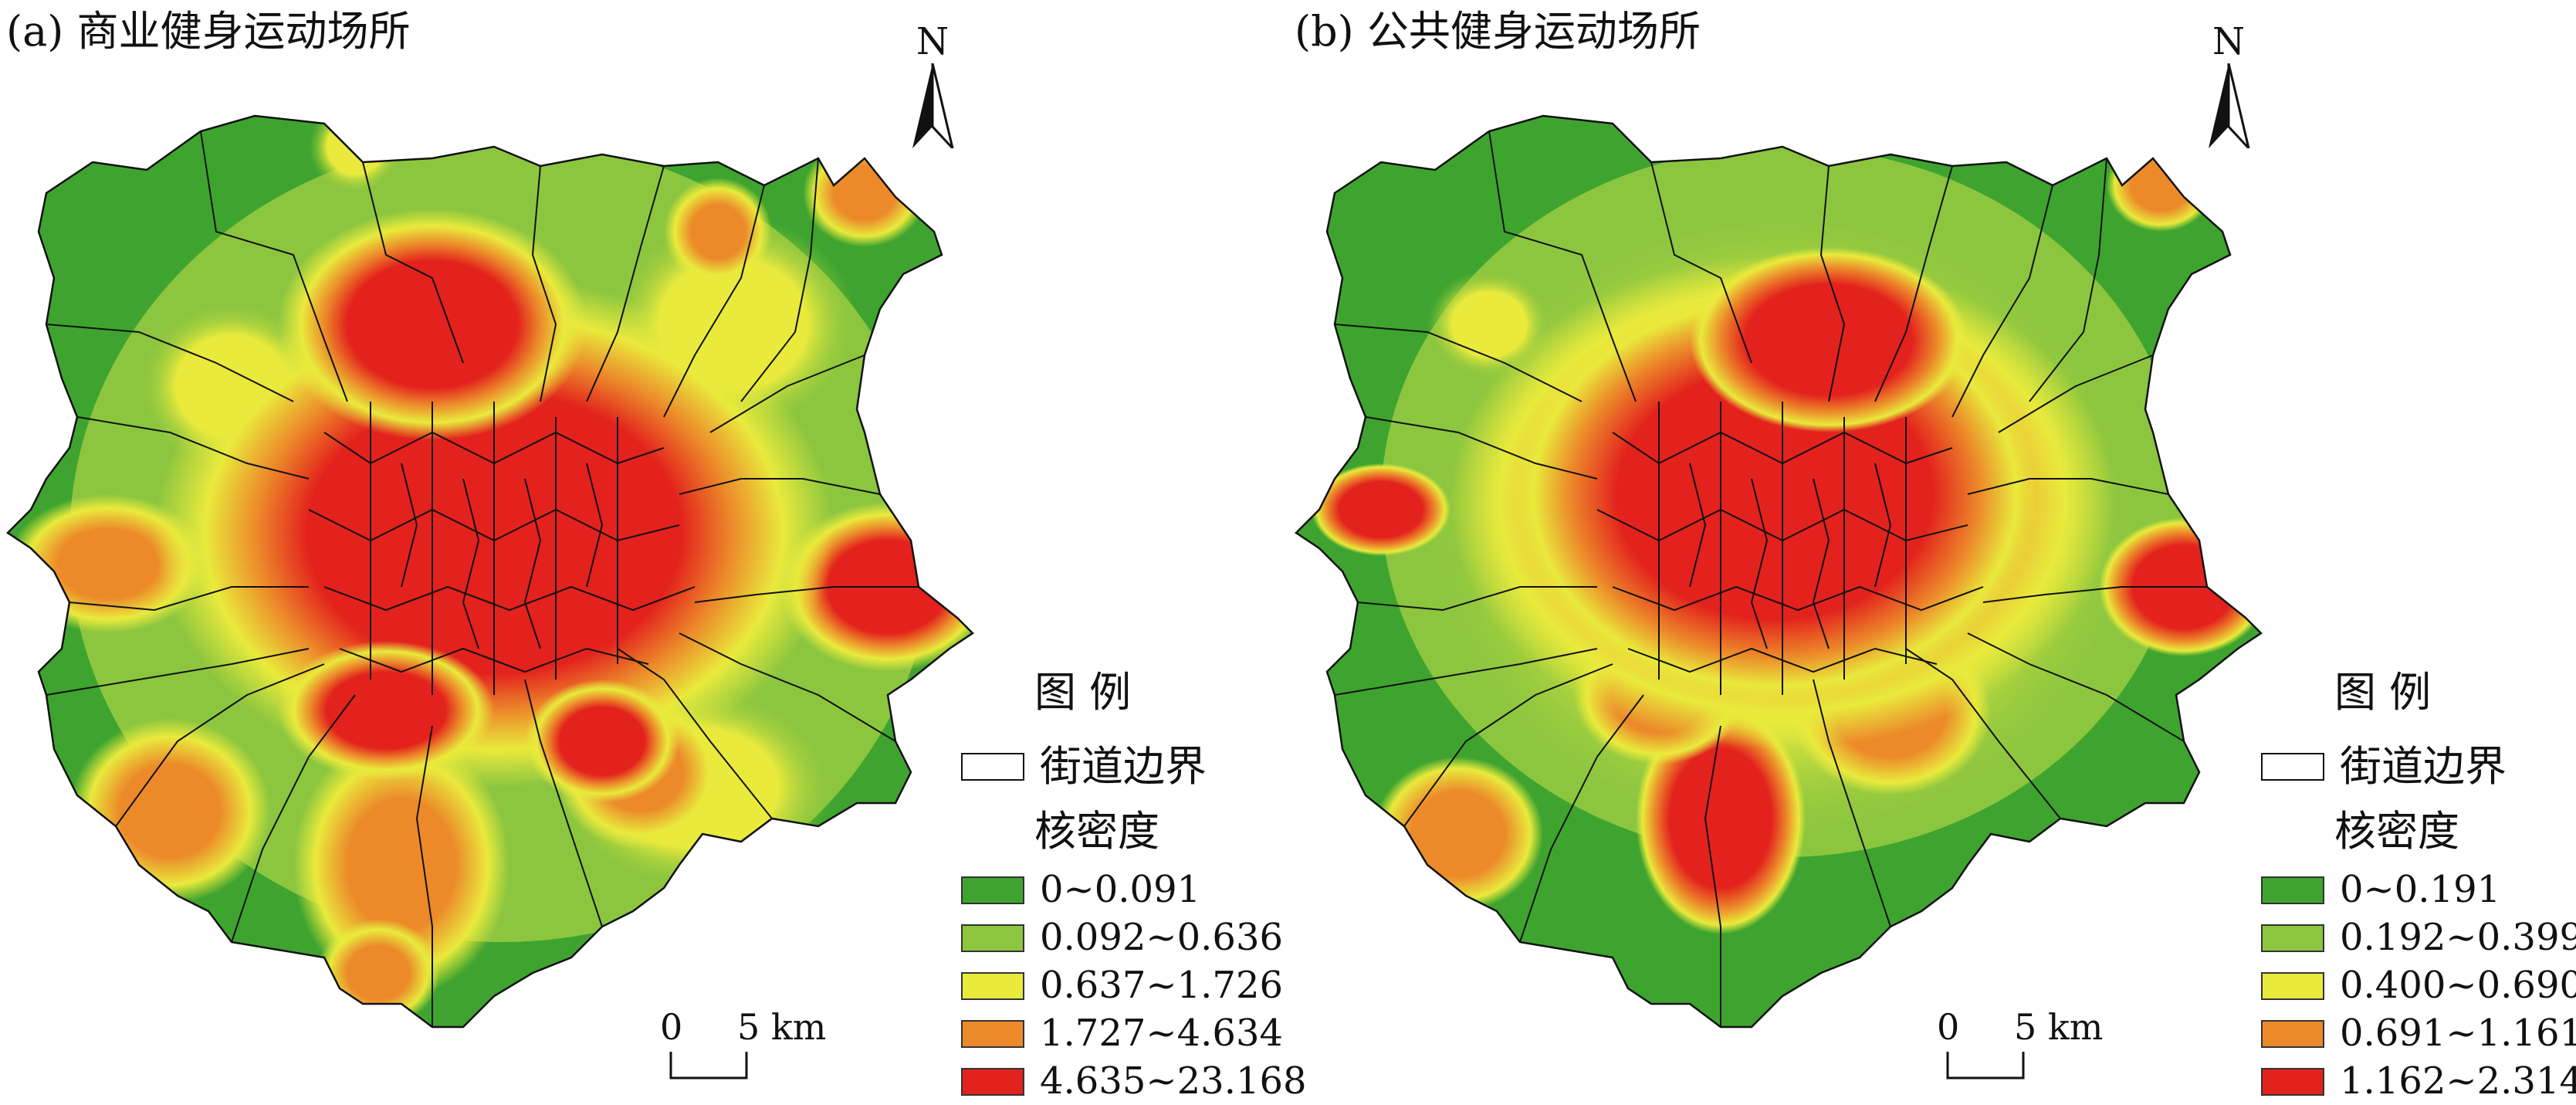 Image resolution: width=2576 pixels, height=1105 pixels. Describe the element at coordinates (1120, 889) in the screenshot. I see `class-label: 0~0.091` at that location.